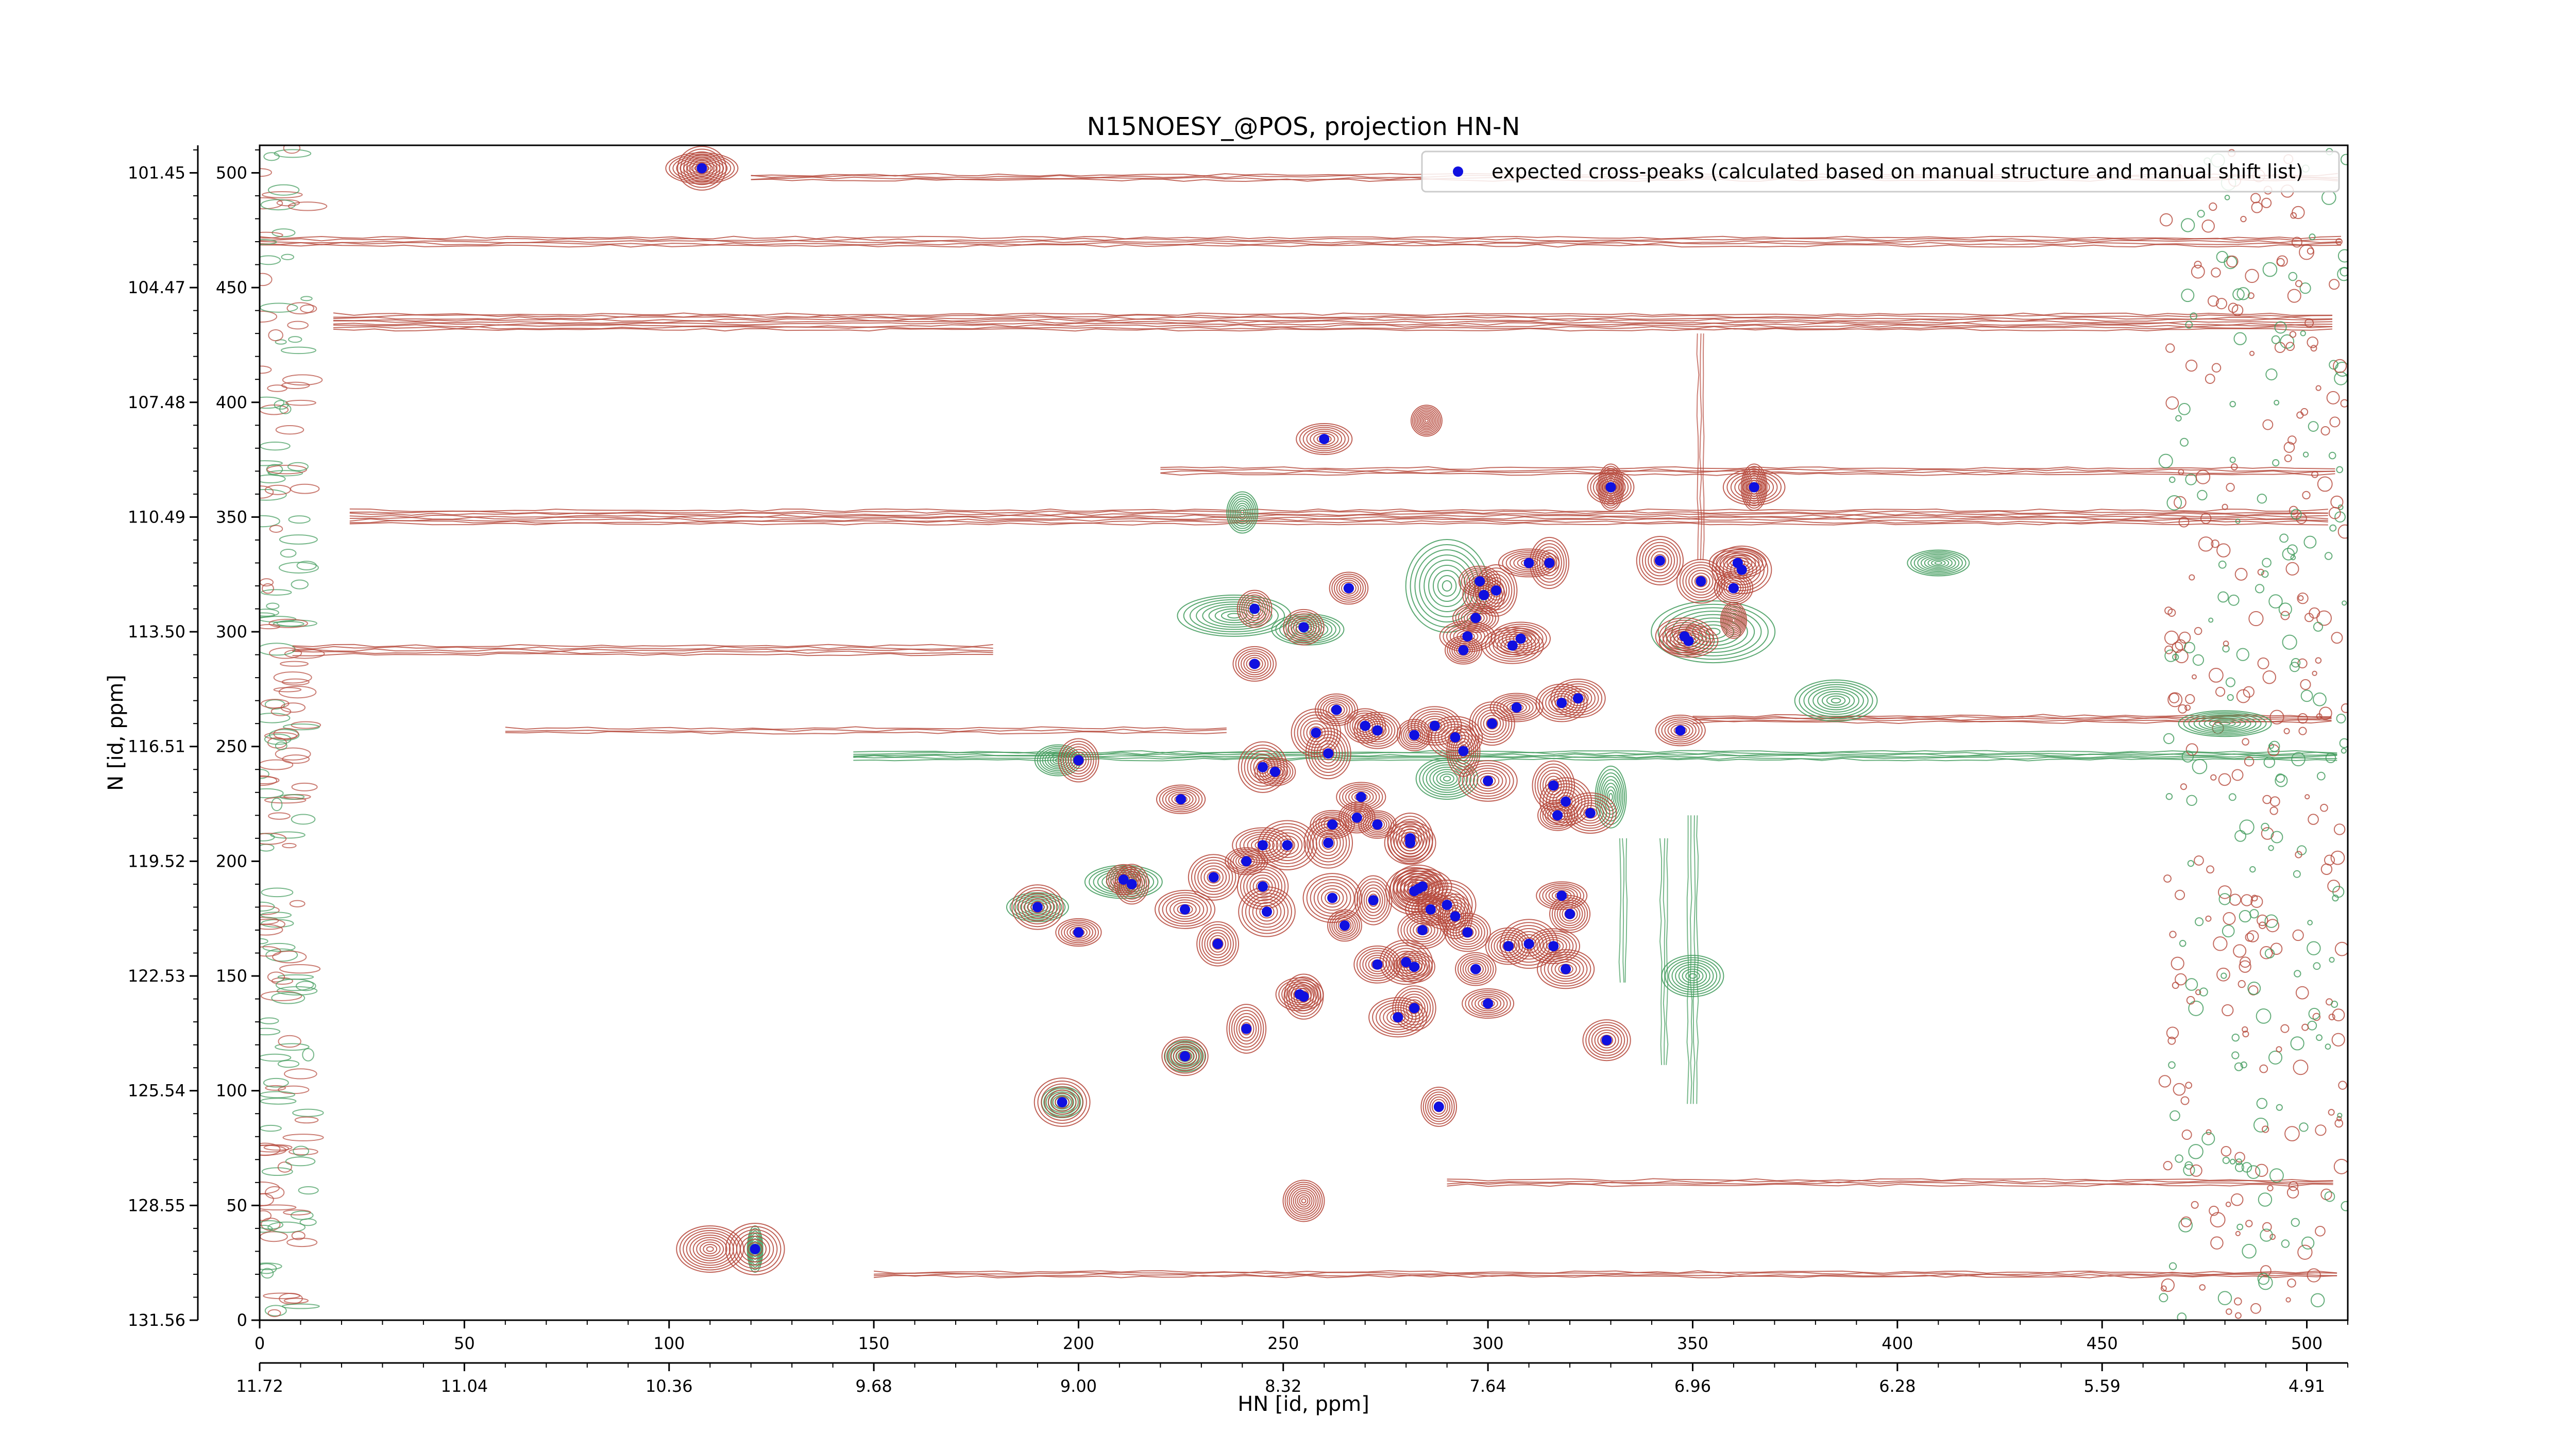 The image size is (2576, 1449). What do you see at coordinates (1303, 1404) in the screenshot?
I see `x-axis-label: HN [id, ppm]` at bounding box center [1303, 1404].